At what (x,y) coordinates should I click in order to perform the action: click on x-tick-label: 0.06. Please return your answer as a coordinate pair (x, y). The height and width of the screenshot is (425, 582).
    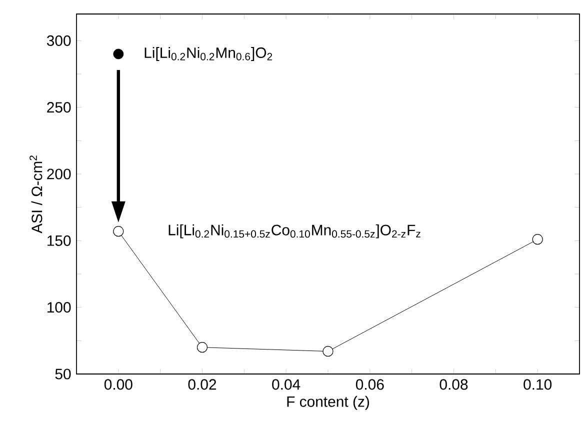
    Looking at the image, I should click on (370, 384).